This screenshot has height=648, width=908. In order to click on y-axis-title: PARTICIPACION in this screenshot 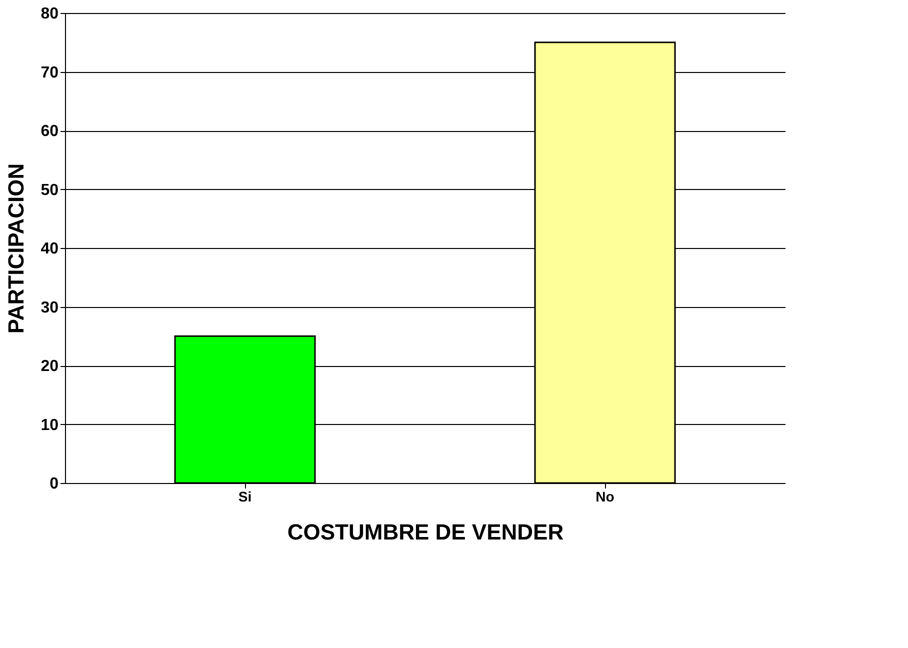, I will do `click(16, 248)`.